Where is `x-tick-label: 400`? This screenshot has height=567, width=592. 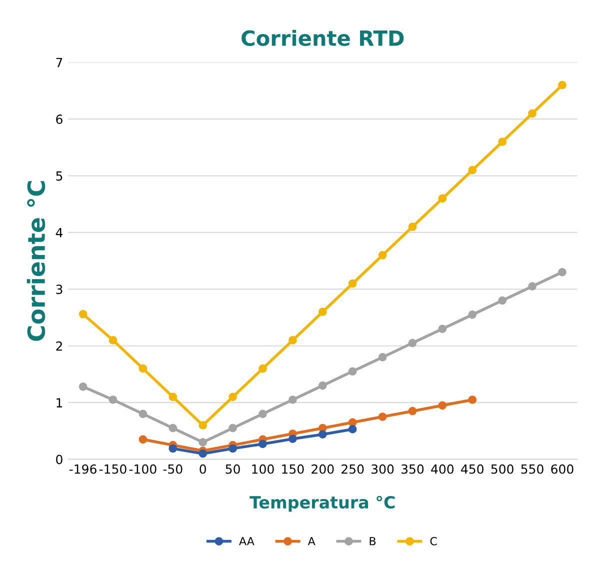
x-tick-label: 400 is located at coordinates (442, 469).